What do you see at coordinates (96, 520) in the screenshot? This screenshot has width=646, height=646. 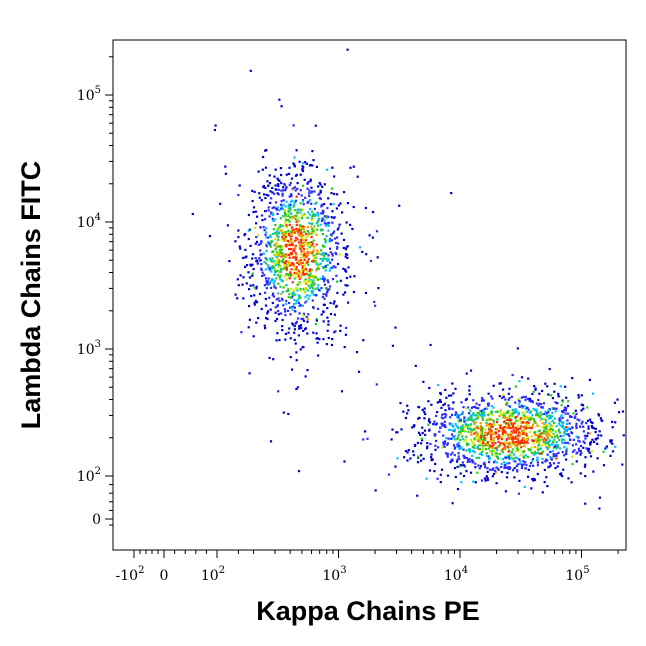 I see `y-tick-label: 0` at bounding box center [96, 520].